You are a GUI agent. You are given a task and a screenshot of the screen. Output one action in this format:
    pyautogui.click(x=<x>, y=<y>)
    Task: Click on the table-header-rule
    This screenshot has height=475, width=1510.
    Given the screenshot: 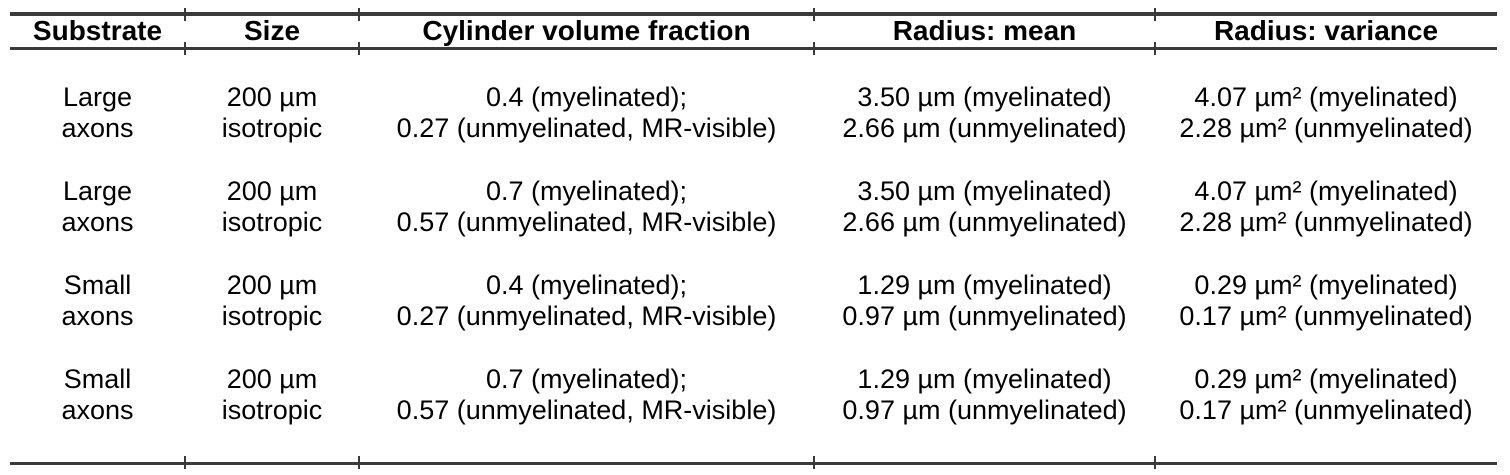 What is the action you would take?
    pyautogui.click(x=753, y=48)
    